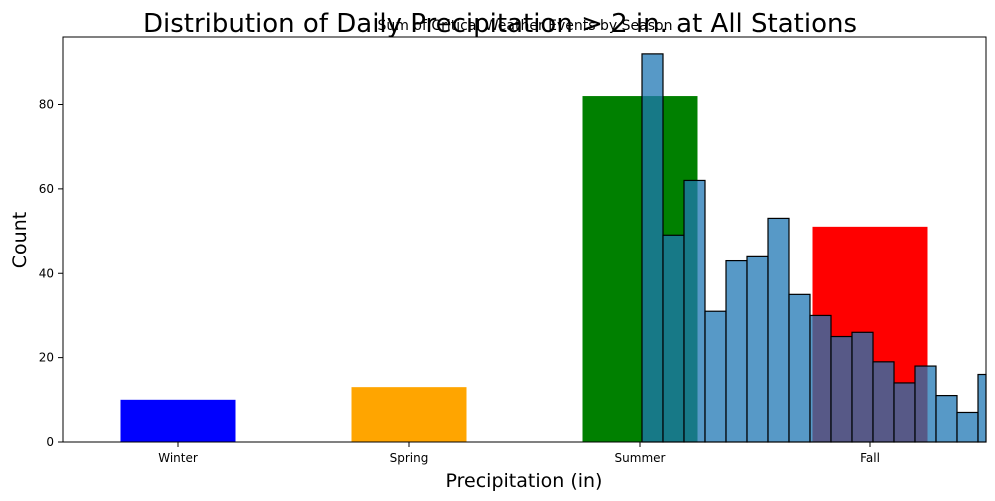 The image size is (995, 501). What do you see at coordinates (524, 481) in the screenshot?
I see `x-axis-label: Precipitation (in)` at bounding box center [524, 481].